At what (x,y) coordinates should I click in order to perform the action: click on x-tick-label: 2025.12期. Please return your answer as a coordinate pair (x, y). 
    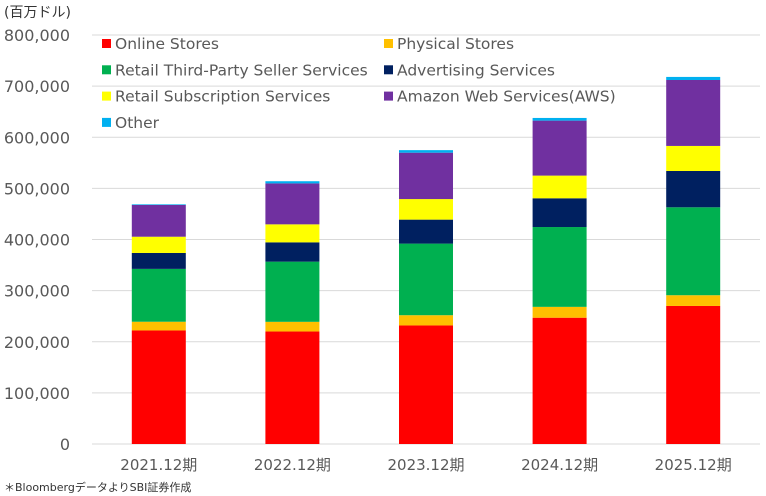
    Looking at the image, I should click on (693, 465).